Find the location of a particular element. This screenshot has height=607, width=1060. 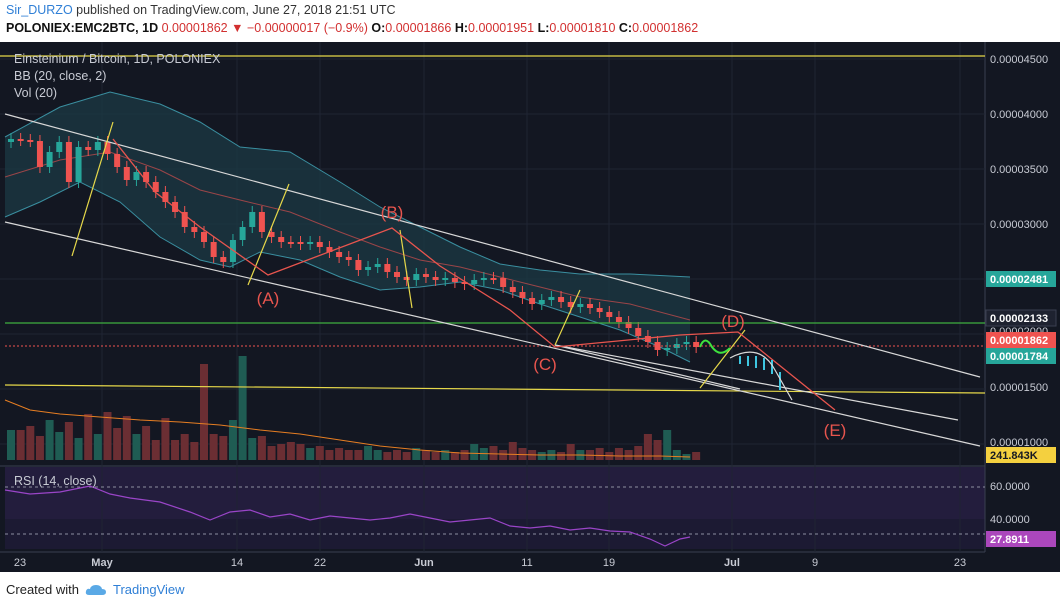

wave-label-b: (B) is located at coordinates (392, 212).